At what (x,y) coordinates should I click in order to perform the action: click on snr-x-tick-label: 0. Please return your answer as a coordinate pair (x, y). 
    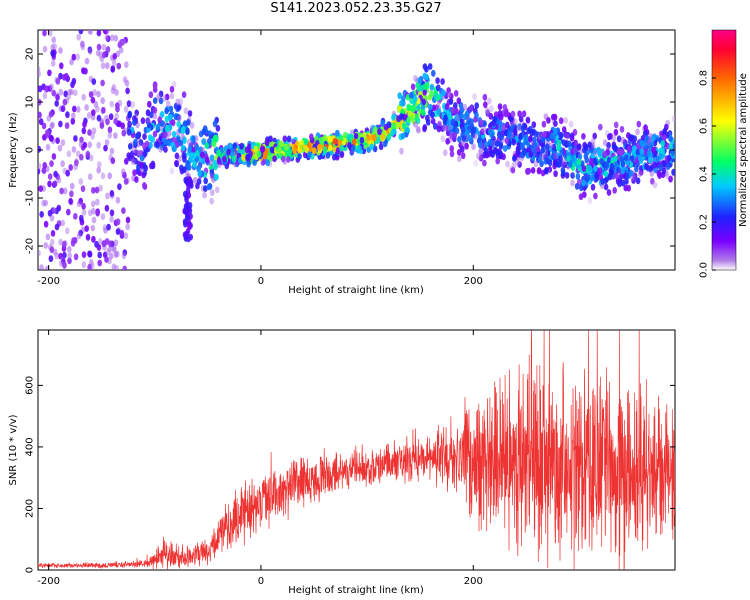
    Looking at the image, I should click on (261, 581).